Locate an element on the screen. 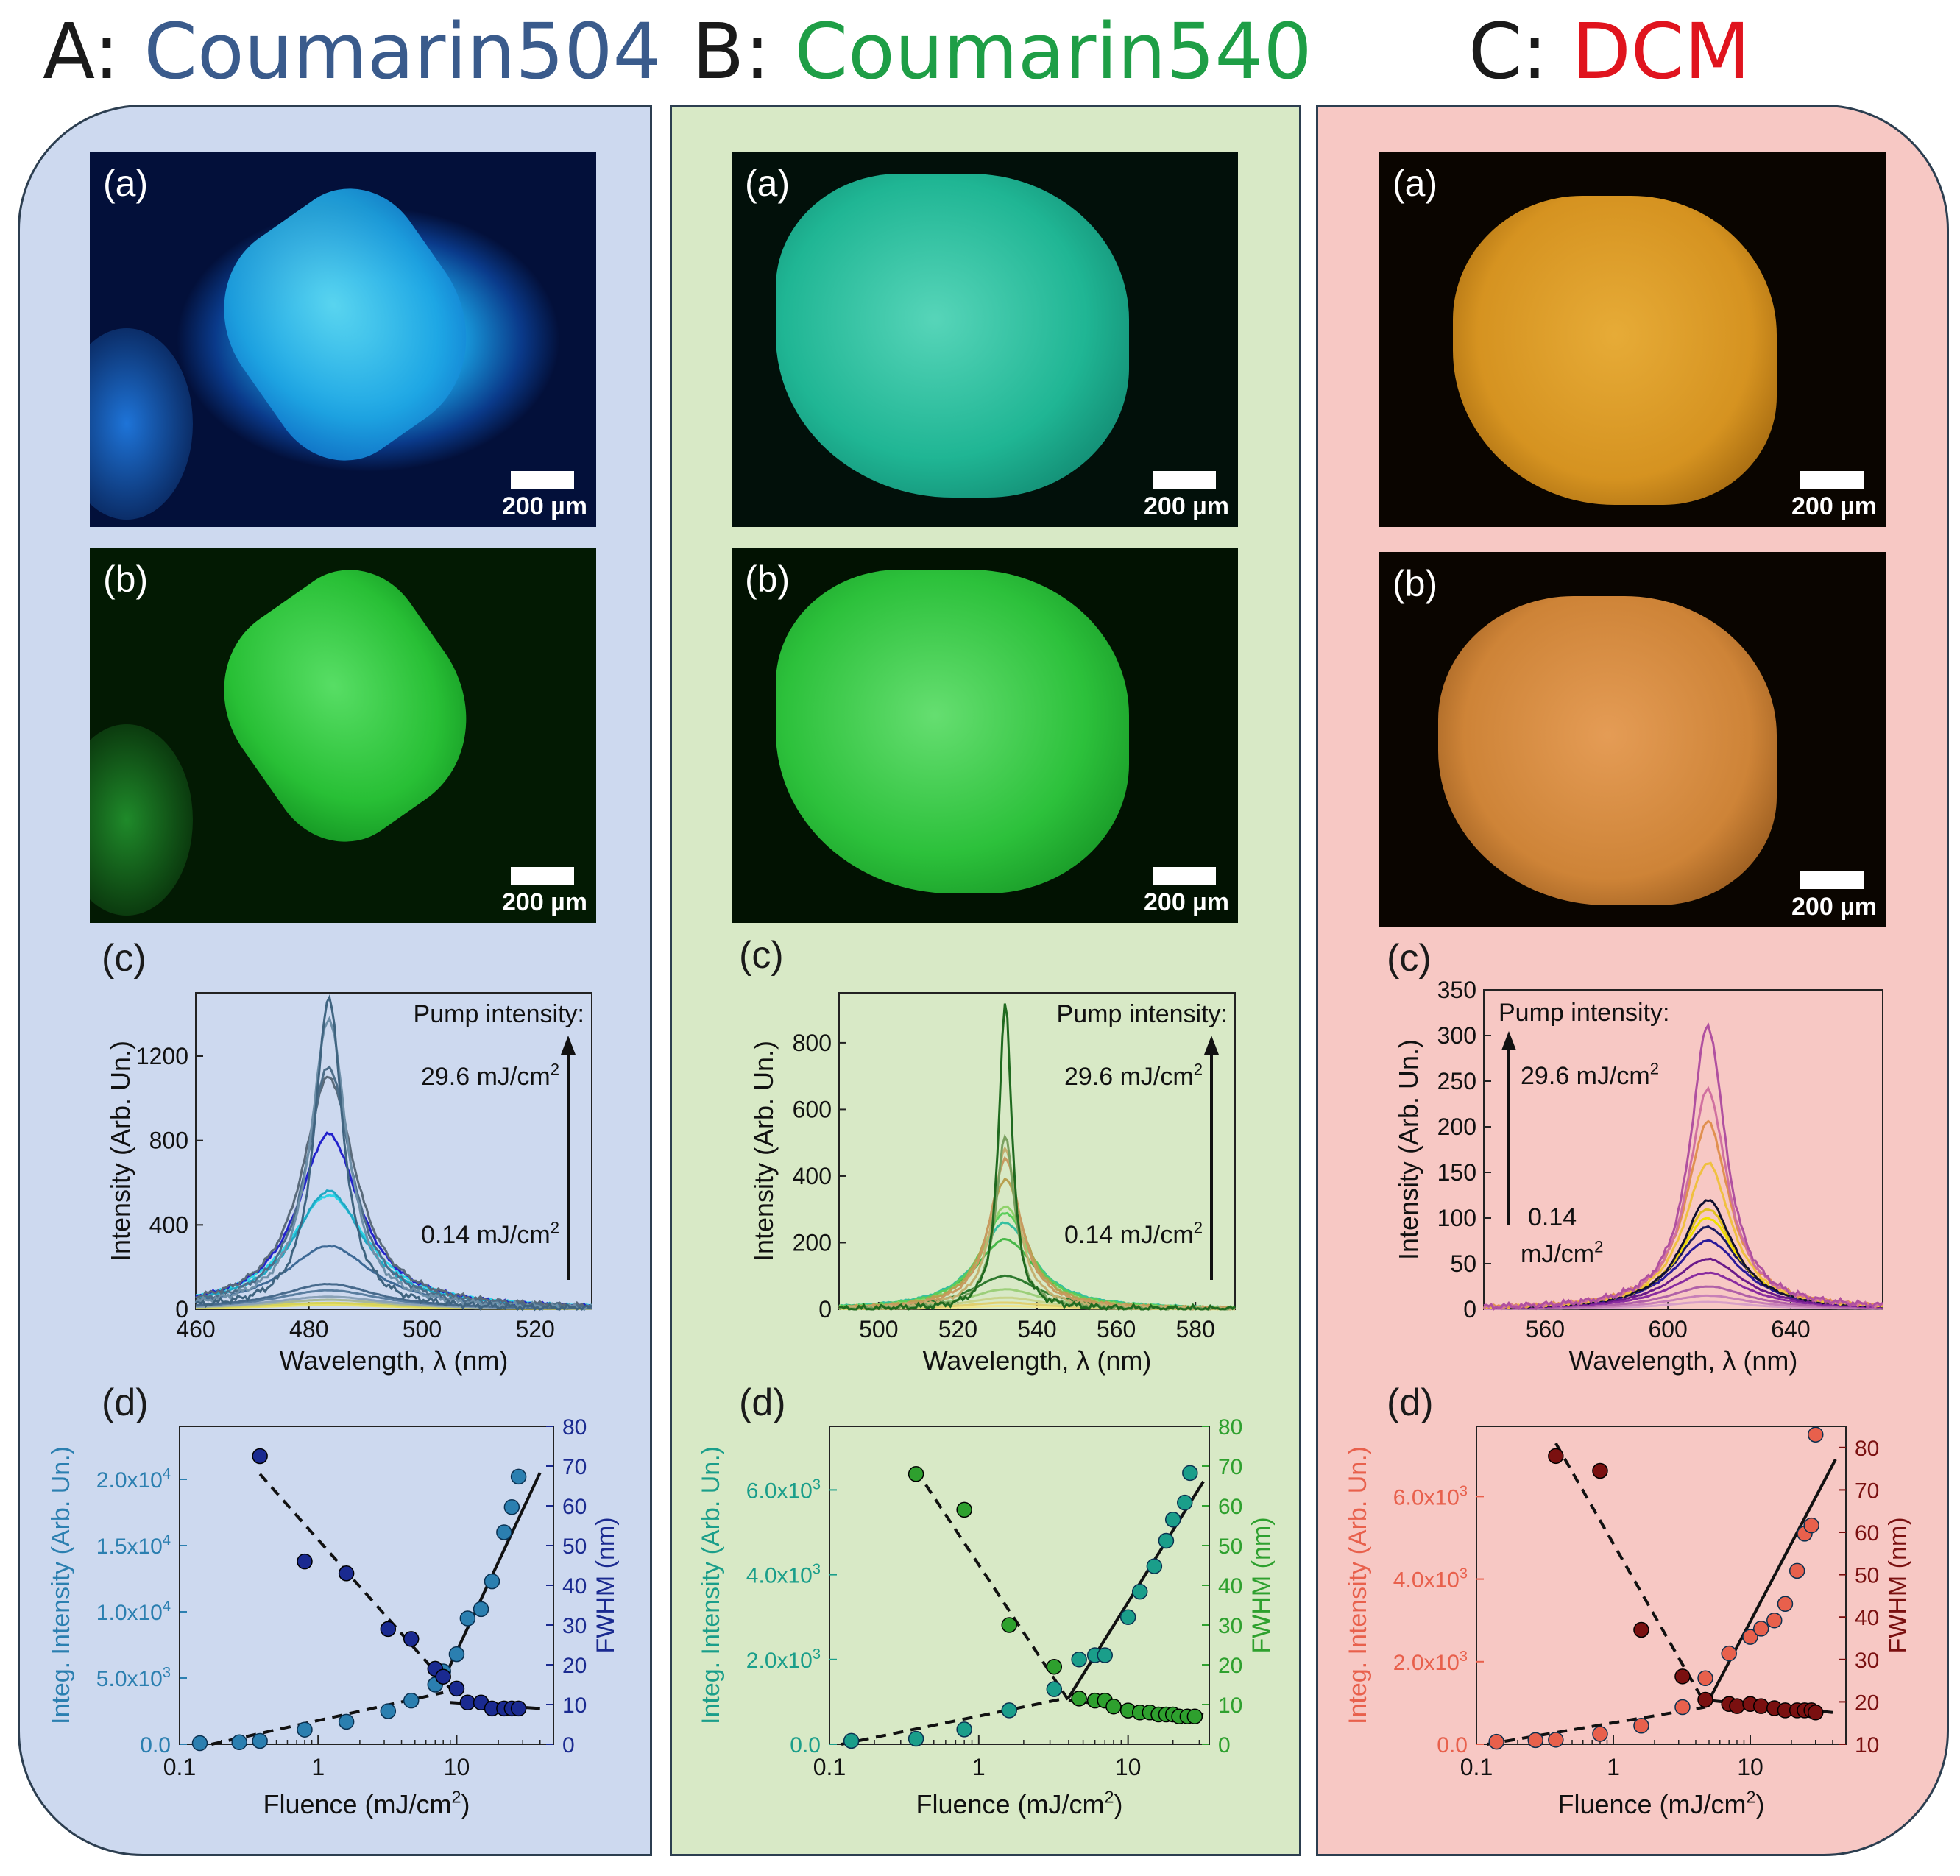 Image resolution: width=1960 pixels, height=1876 pixels. label-b-c: (c) is located at coordinates (761, 955).